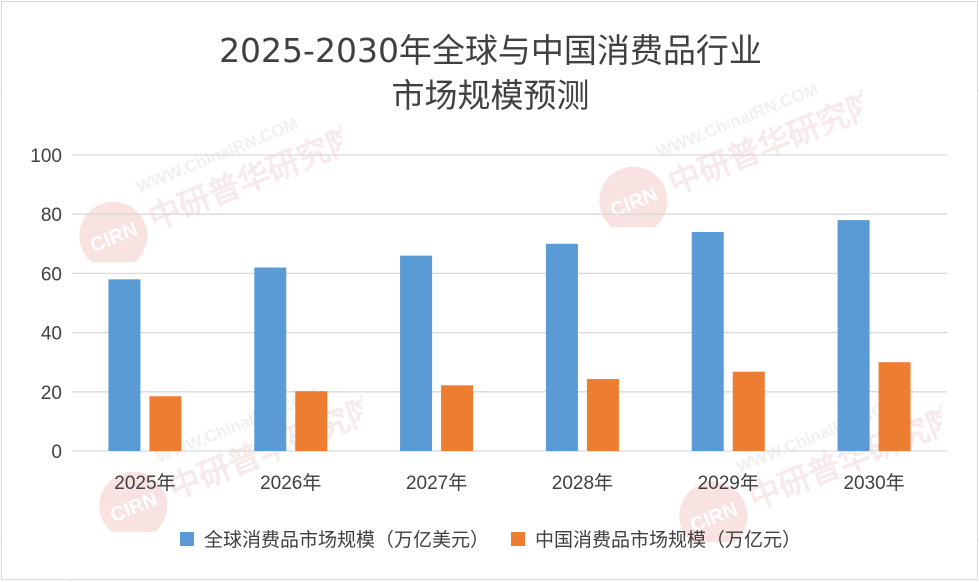  What do you see at coordinates (186, 538) in the screenshot?
I see `legend-swatch-global` at bounding box center [186, 538].